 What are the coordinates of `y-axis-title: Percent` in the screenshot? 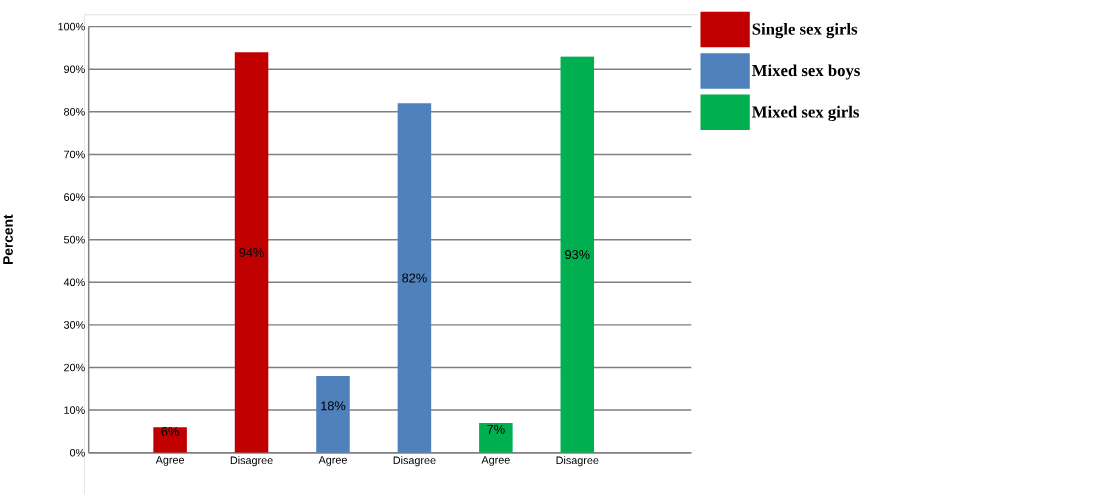 It's located at (8, 239).